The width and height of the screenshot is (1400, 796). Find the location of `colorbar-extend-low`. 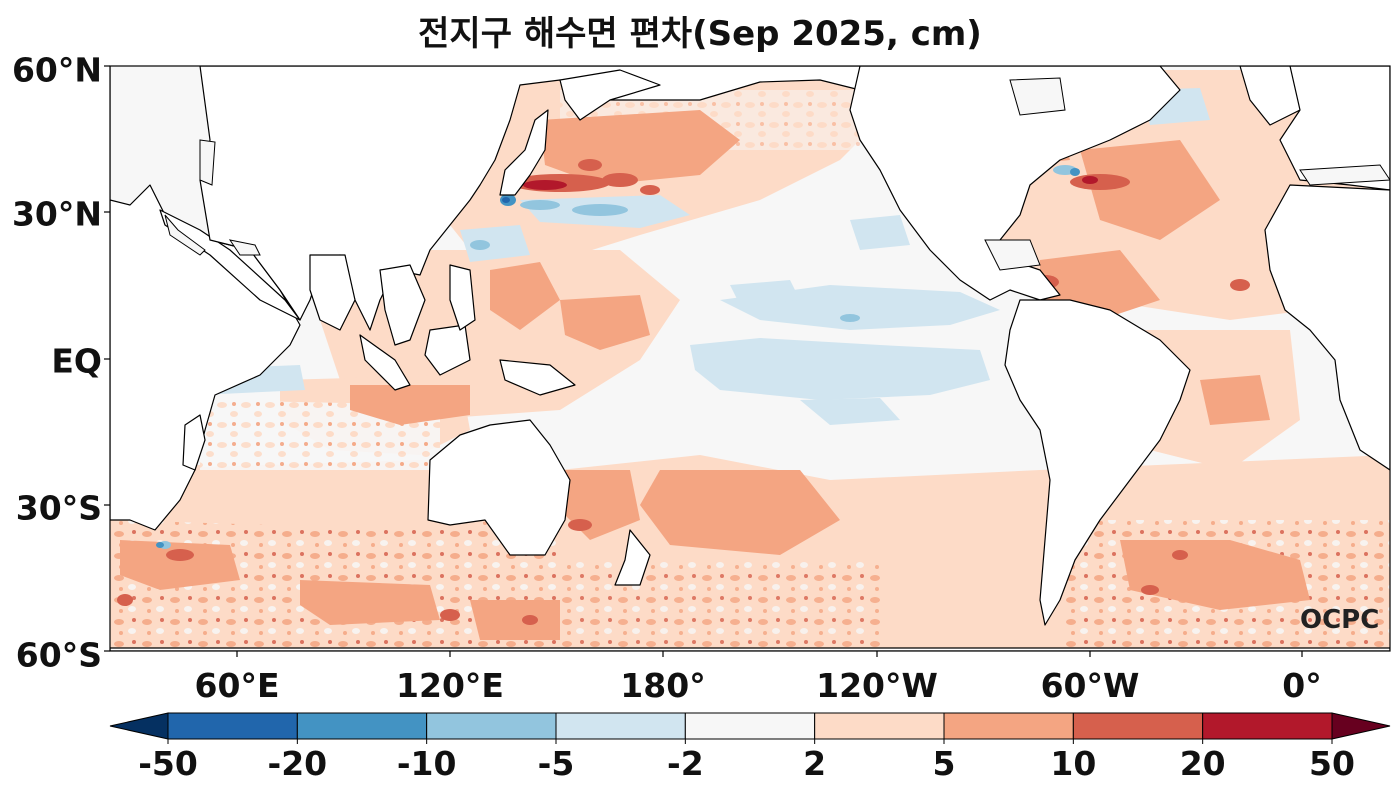

colorbar-extend-low is located at coordinates (139, 726).